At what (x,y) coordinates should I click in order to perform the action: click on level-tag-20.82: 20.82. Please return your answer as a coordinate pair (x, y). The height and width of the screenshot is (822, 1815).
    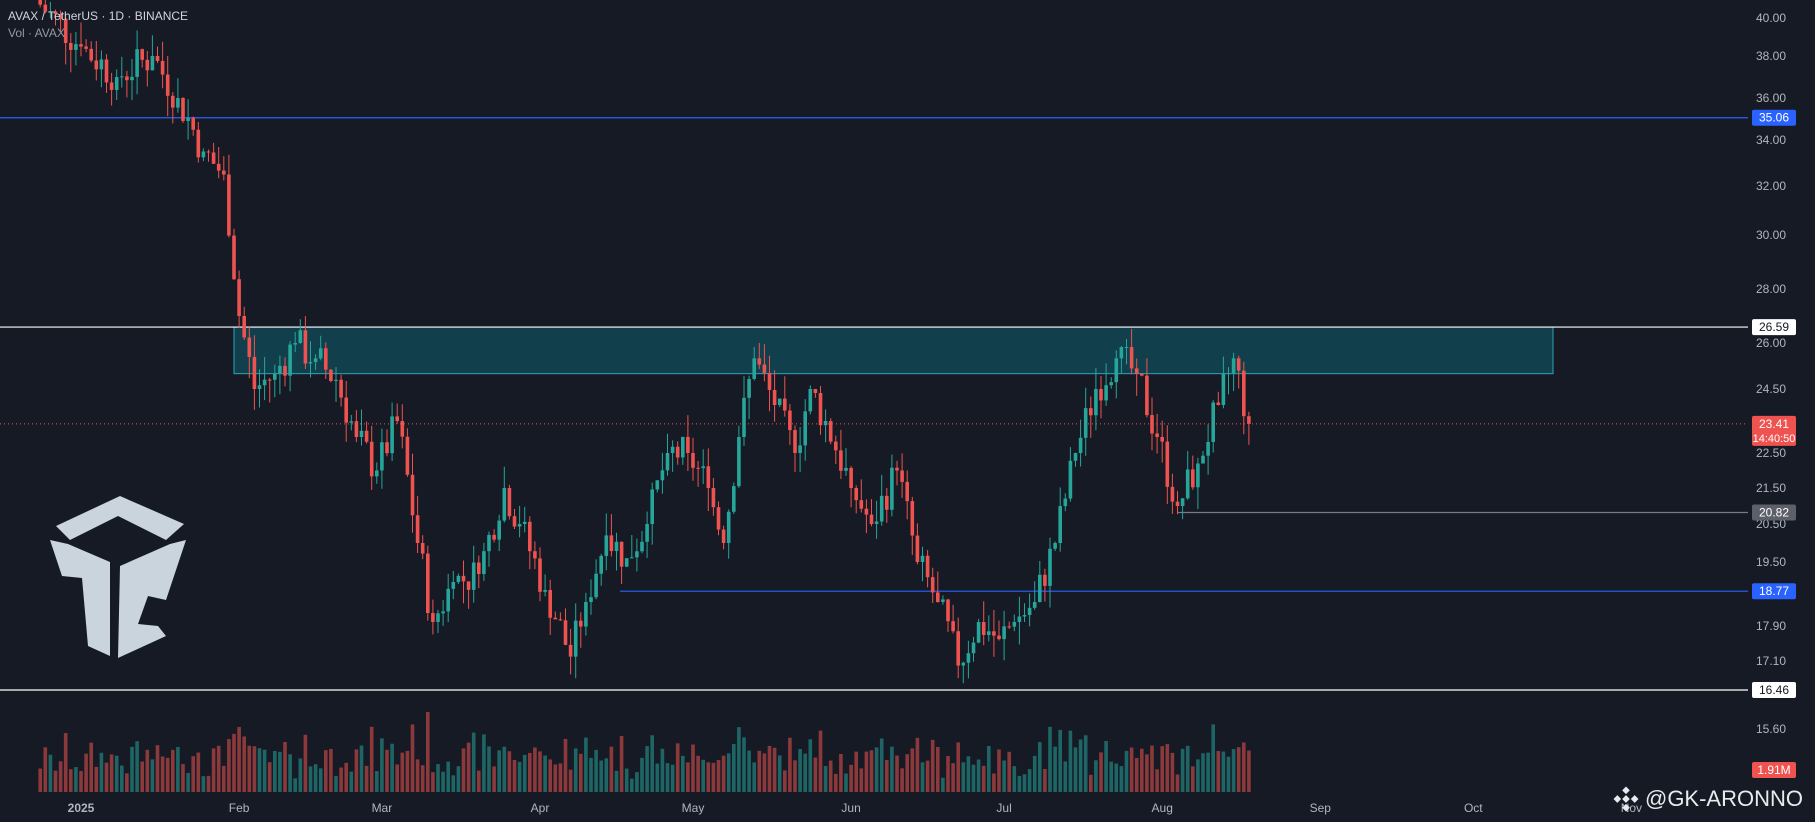
    Looking at the image, I should click on (1774, 512).